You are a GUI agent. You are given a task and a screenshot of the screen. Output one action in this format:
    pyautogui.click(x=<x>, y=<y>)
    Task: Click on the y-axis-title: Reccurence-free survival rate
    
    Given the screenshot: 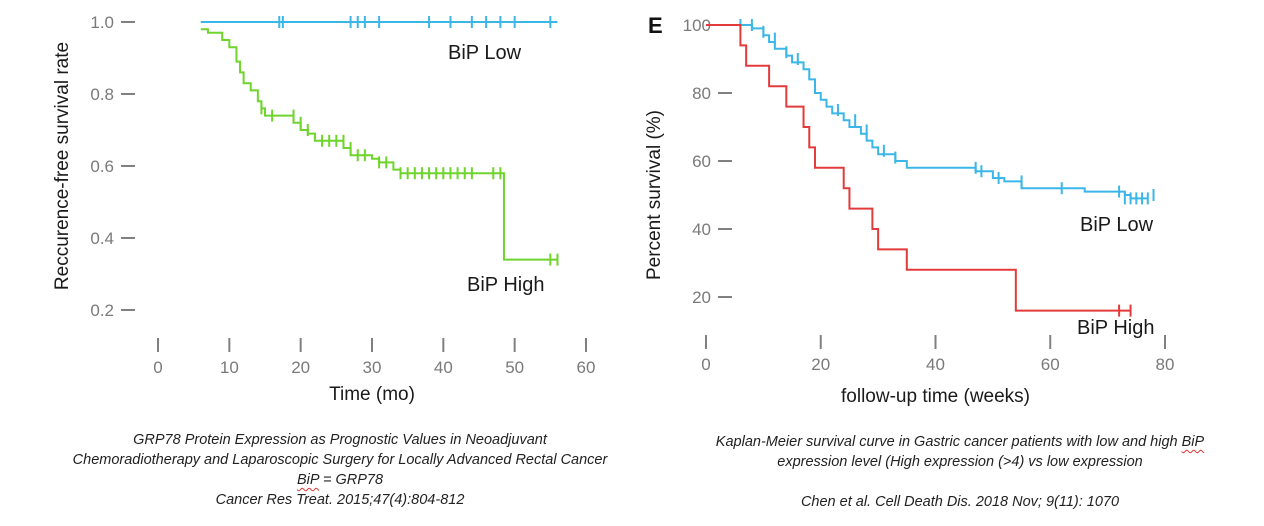 What is the action you would take?
    pyautogui.click(x=62, y=166)
    